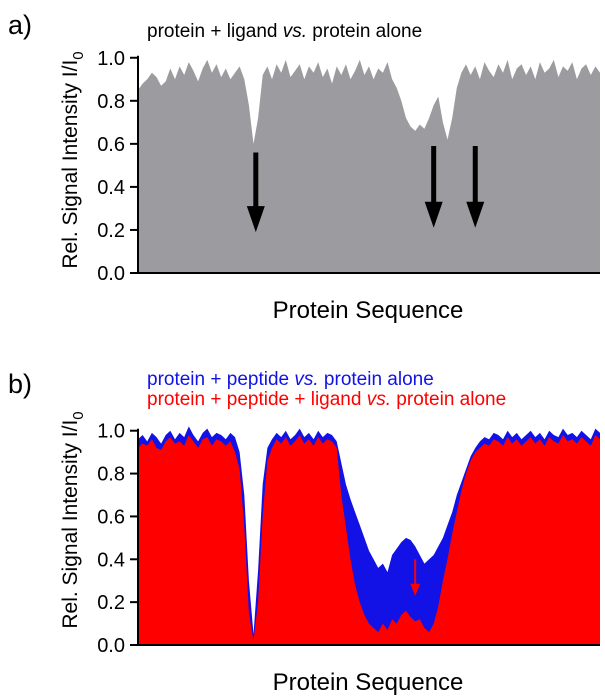  Describe the element at coordinates (376, 379) in the screenshot. I see `legend-0-part-2: protein alone` at that location.